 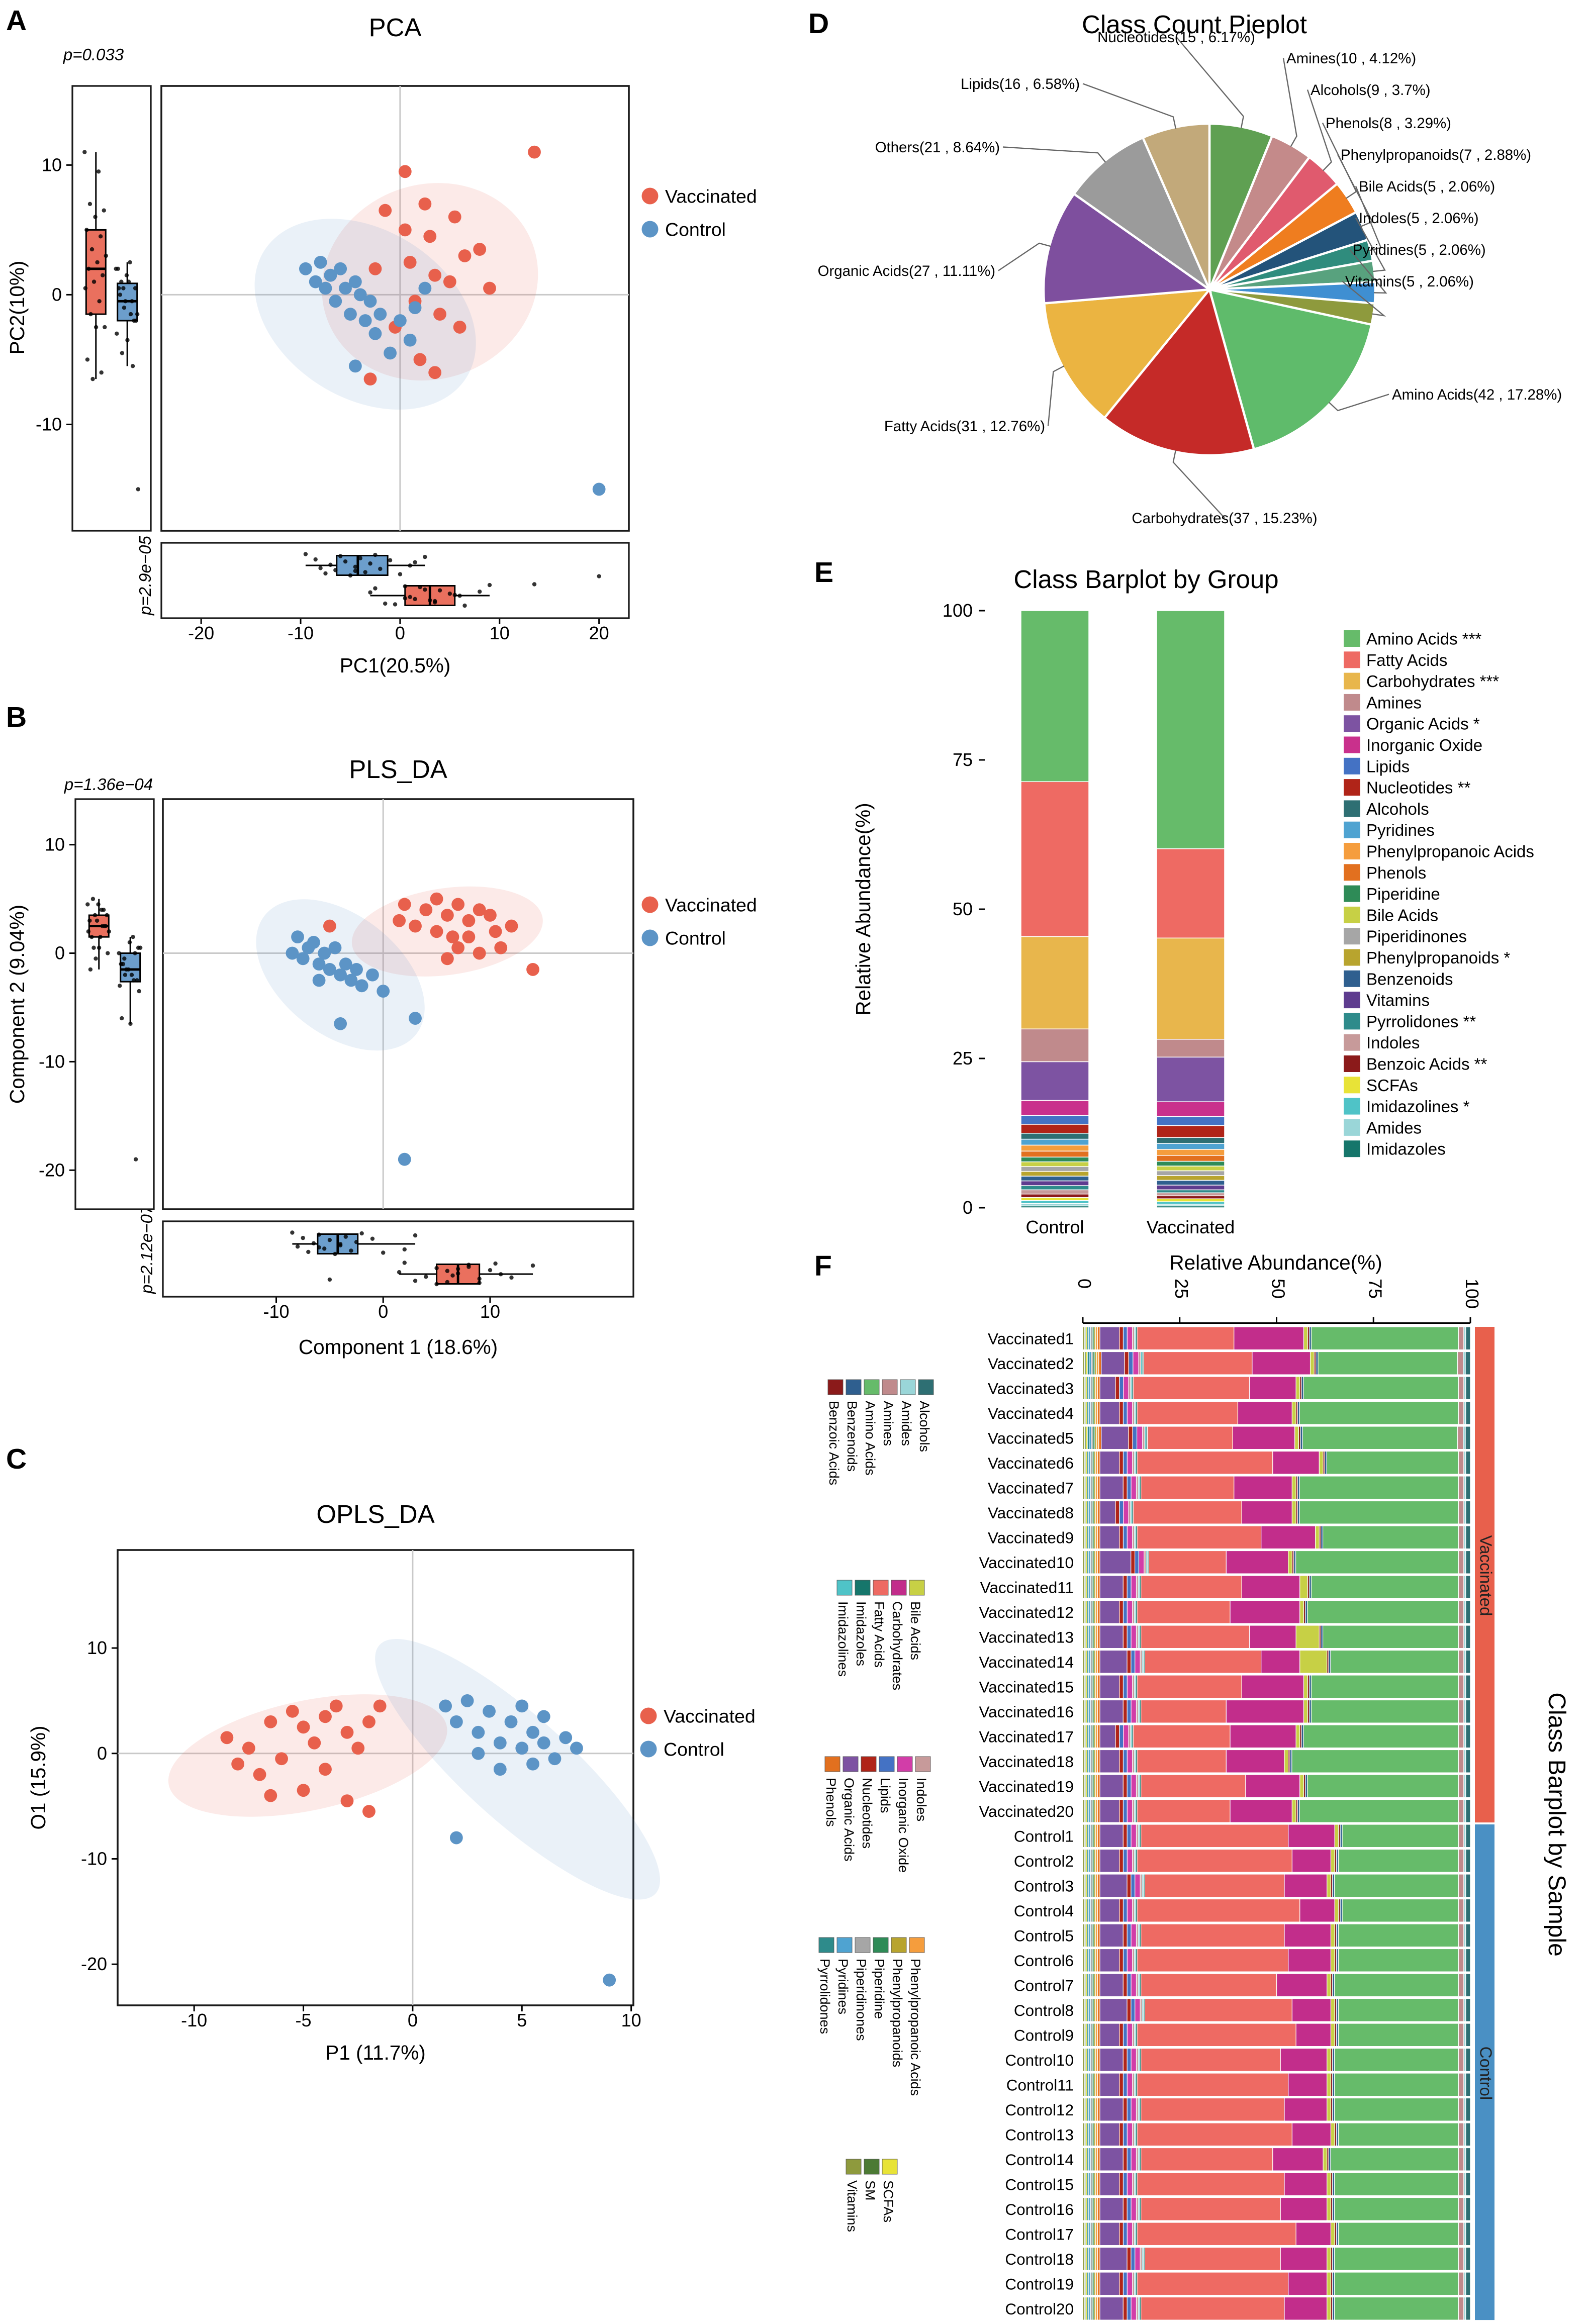 I want to click on sample-label: Vaccinated12, so click(x=1026, y=1612).